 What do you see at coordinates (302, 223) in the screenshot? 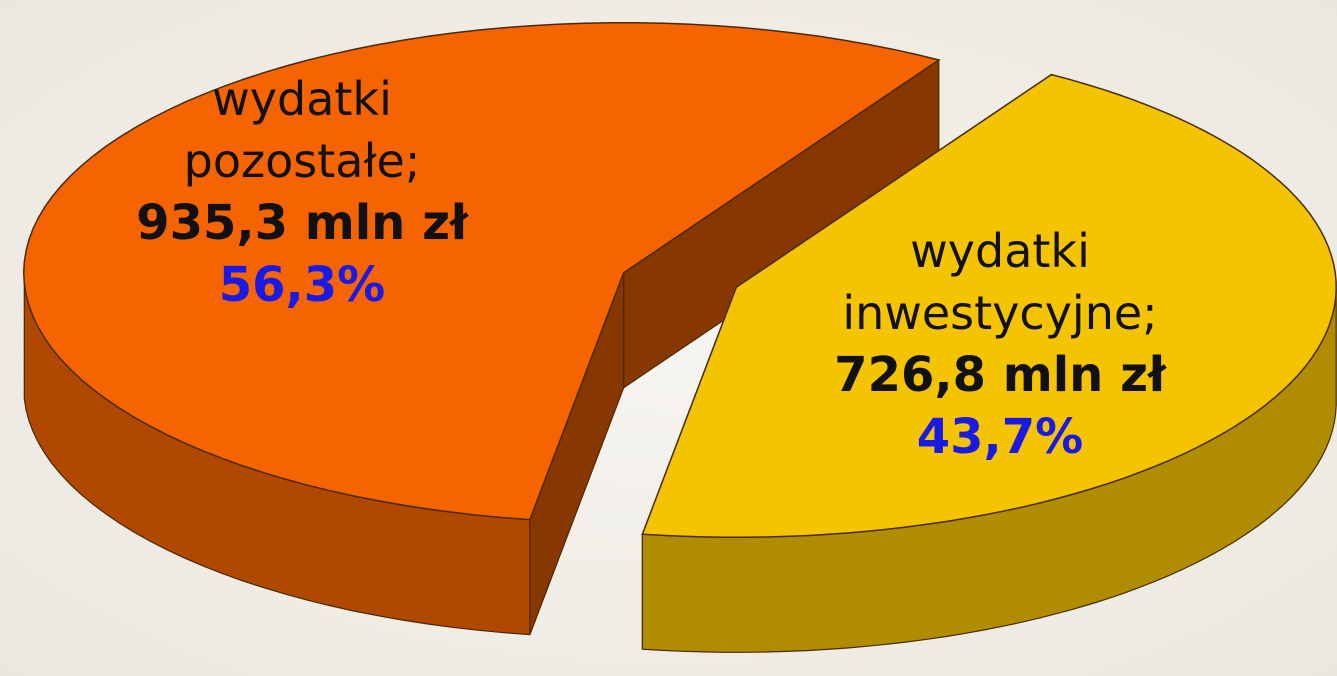
I see `amount-label: 935,3 mln zł` at bounding box center [302, 223].